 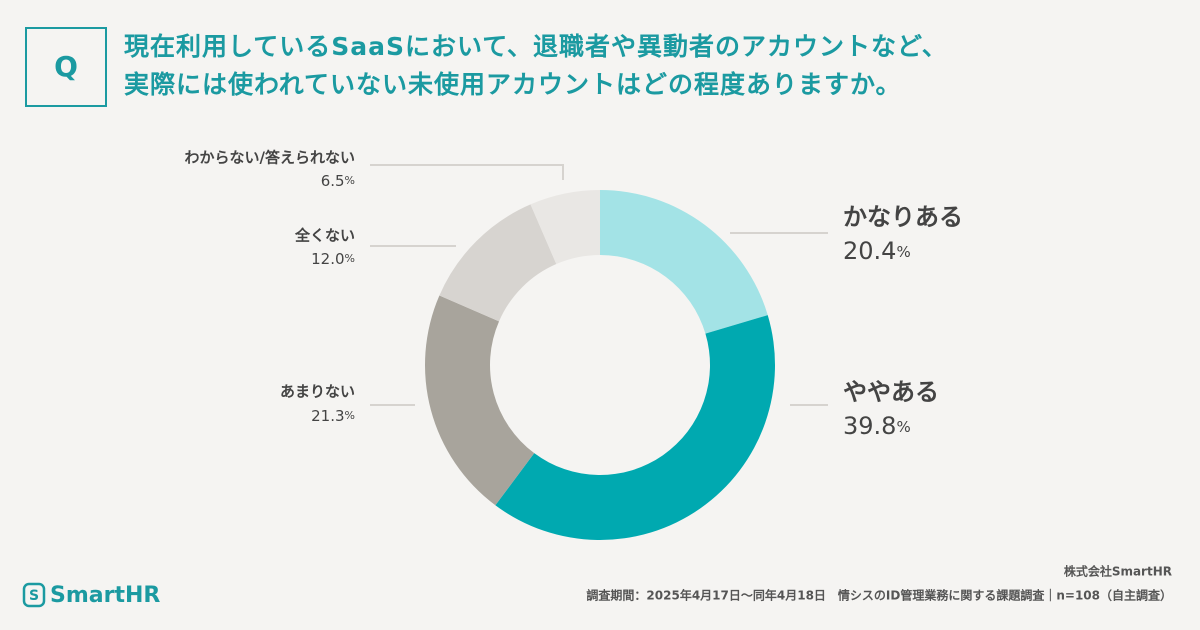 I want to click on category-label: わからない/答えられない, so click(x=270, y=158).